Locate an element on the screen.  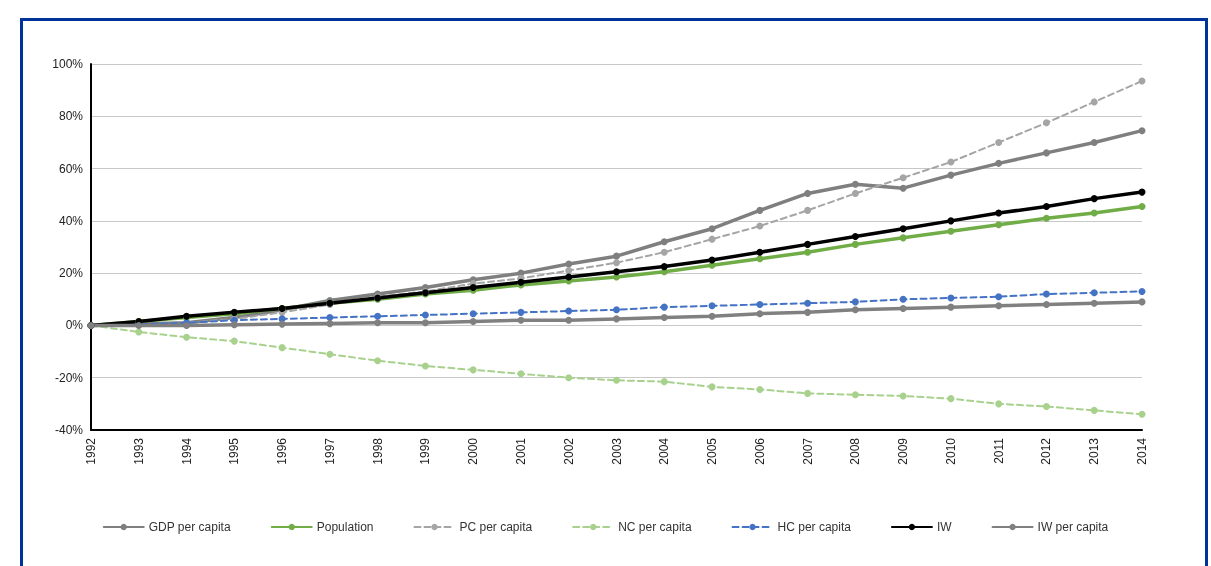
x-tick-label: 1992 is located at coordinates (91, 451).